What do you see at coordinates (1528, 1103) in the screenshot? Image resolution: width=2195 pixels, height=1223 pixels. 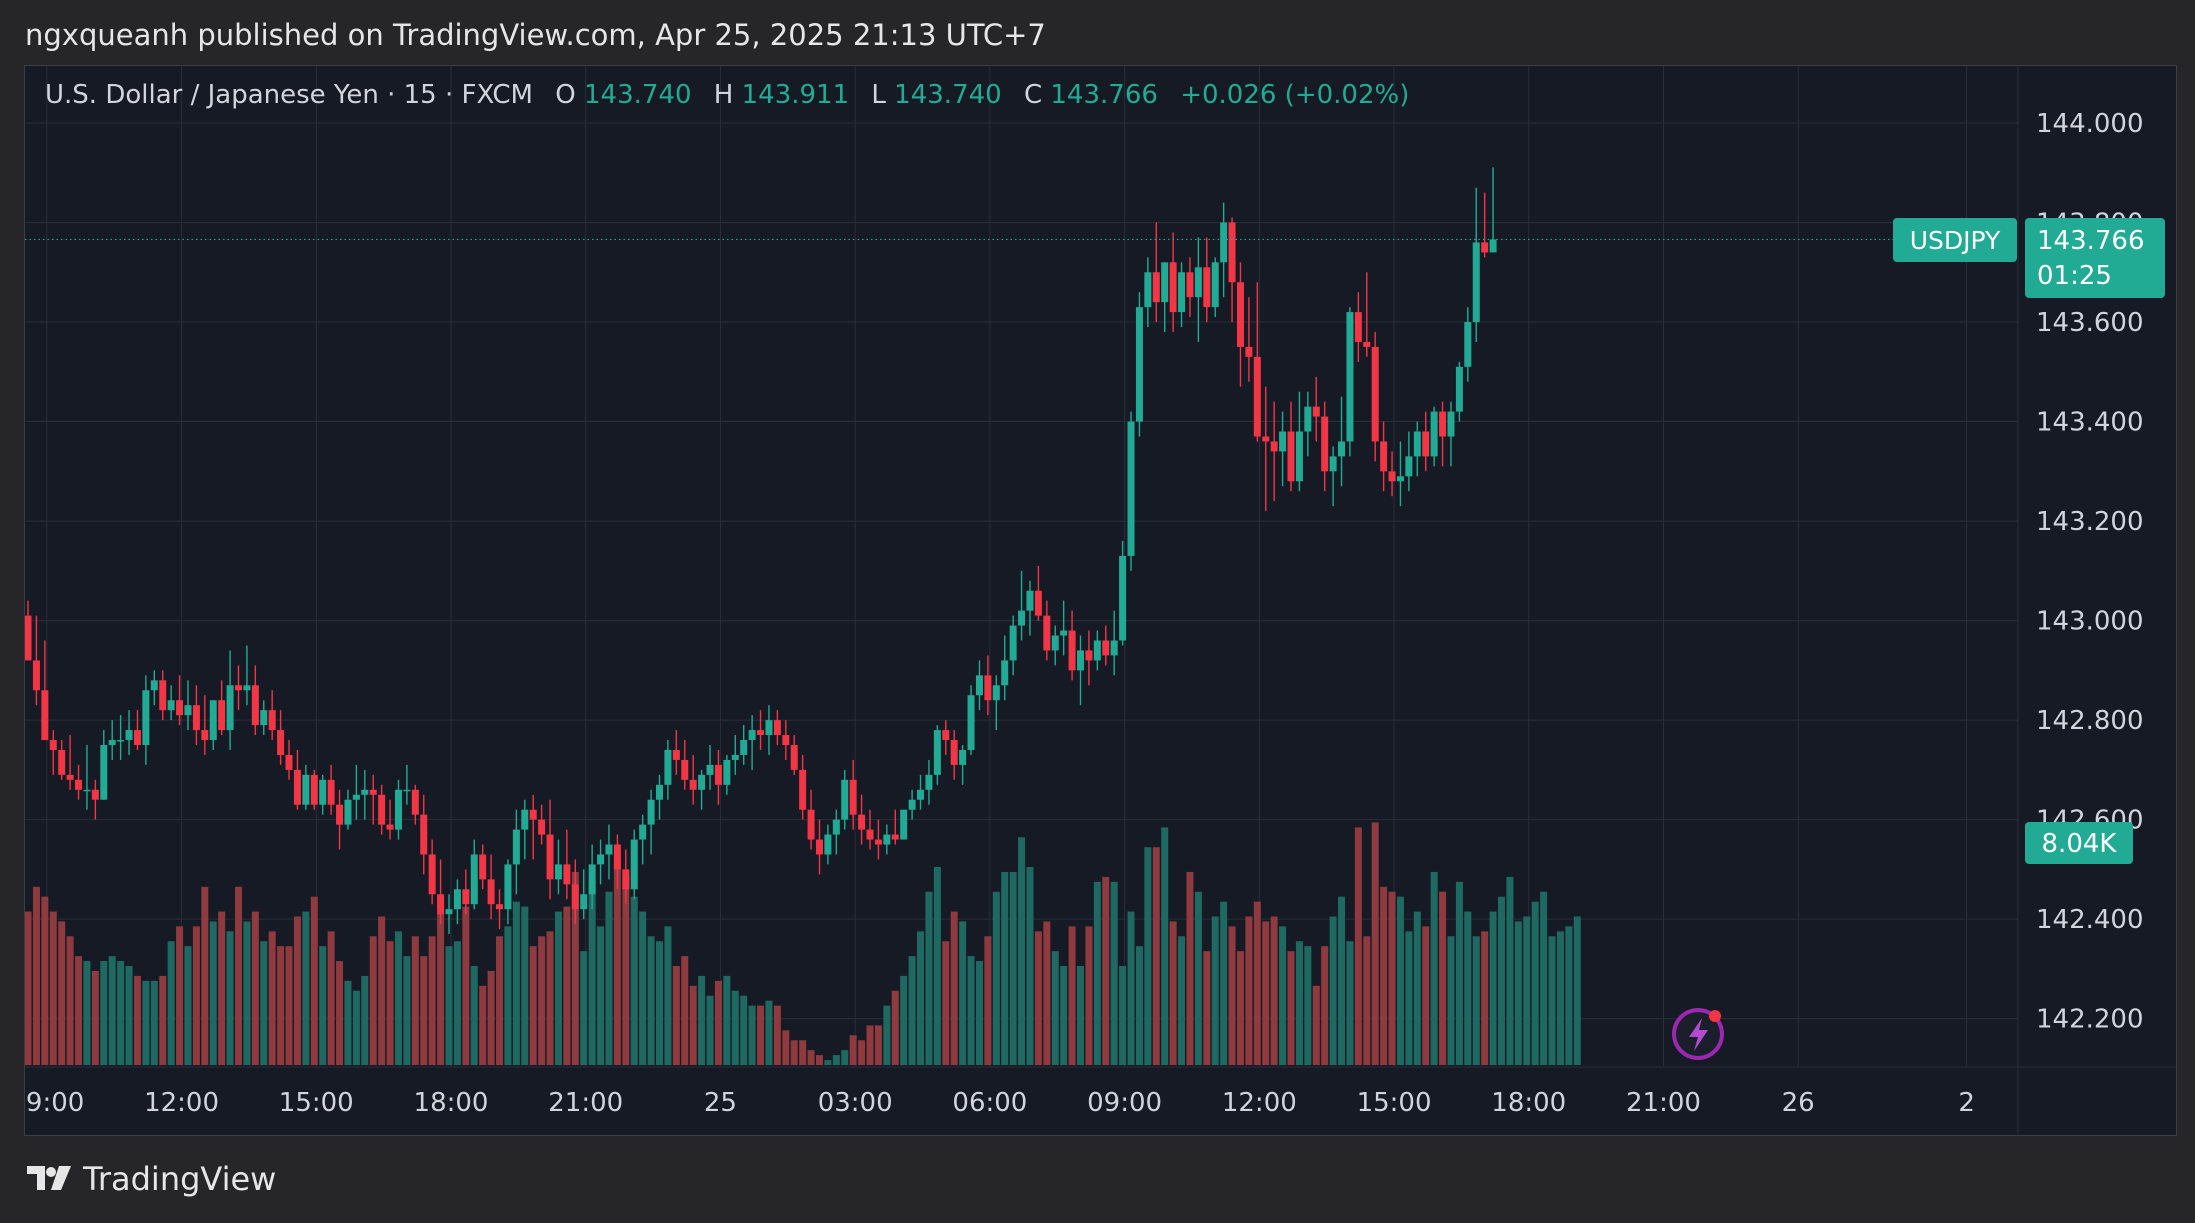 I see `x-axis-tick-label: 18:00` at bounding box center [1528, 1103].